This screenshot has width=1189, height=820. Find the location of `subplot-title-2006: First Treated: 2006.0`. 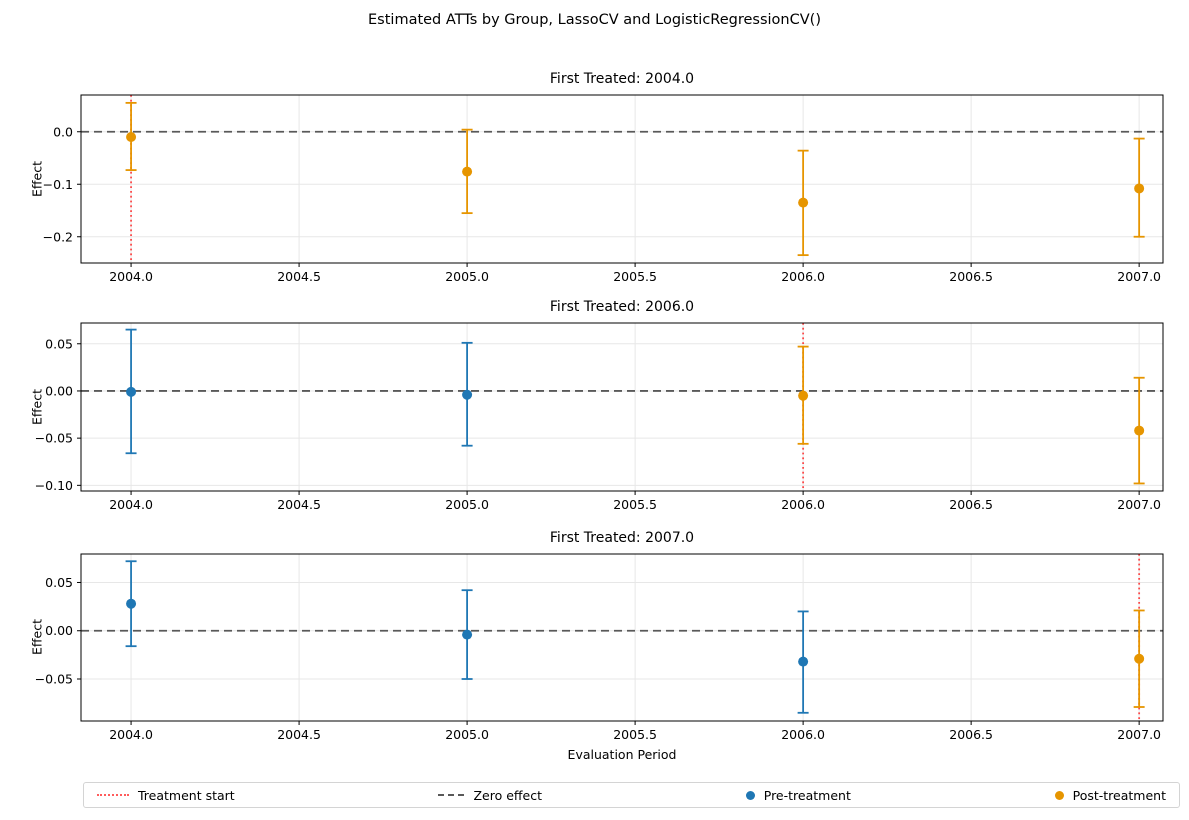

subplot-title-2006: First Treated: 2006.0 is located at coordinates (622, 307).